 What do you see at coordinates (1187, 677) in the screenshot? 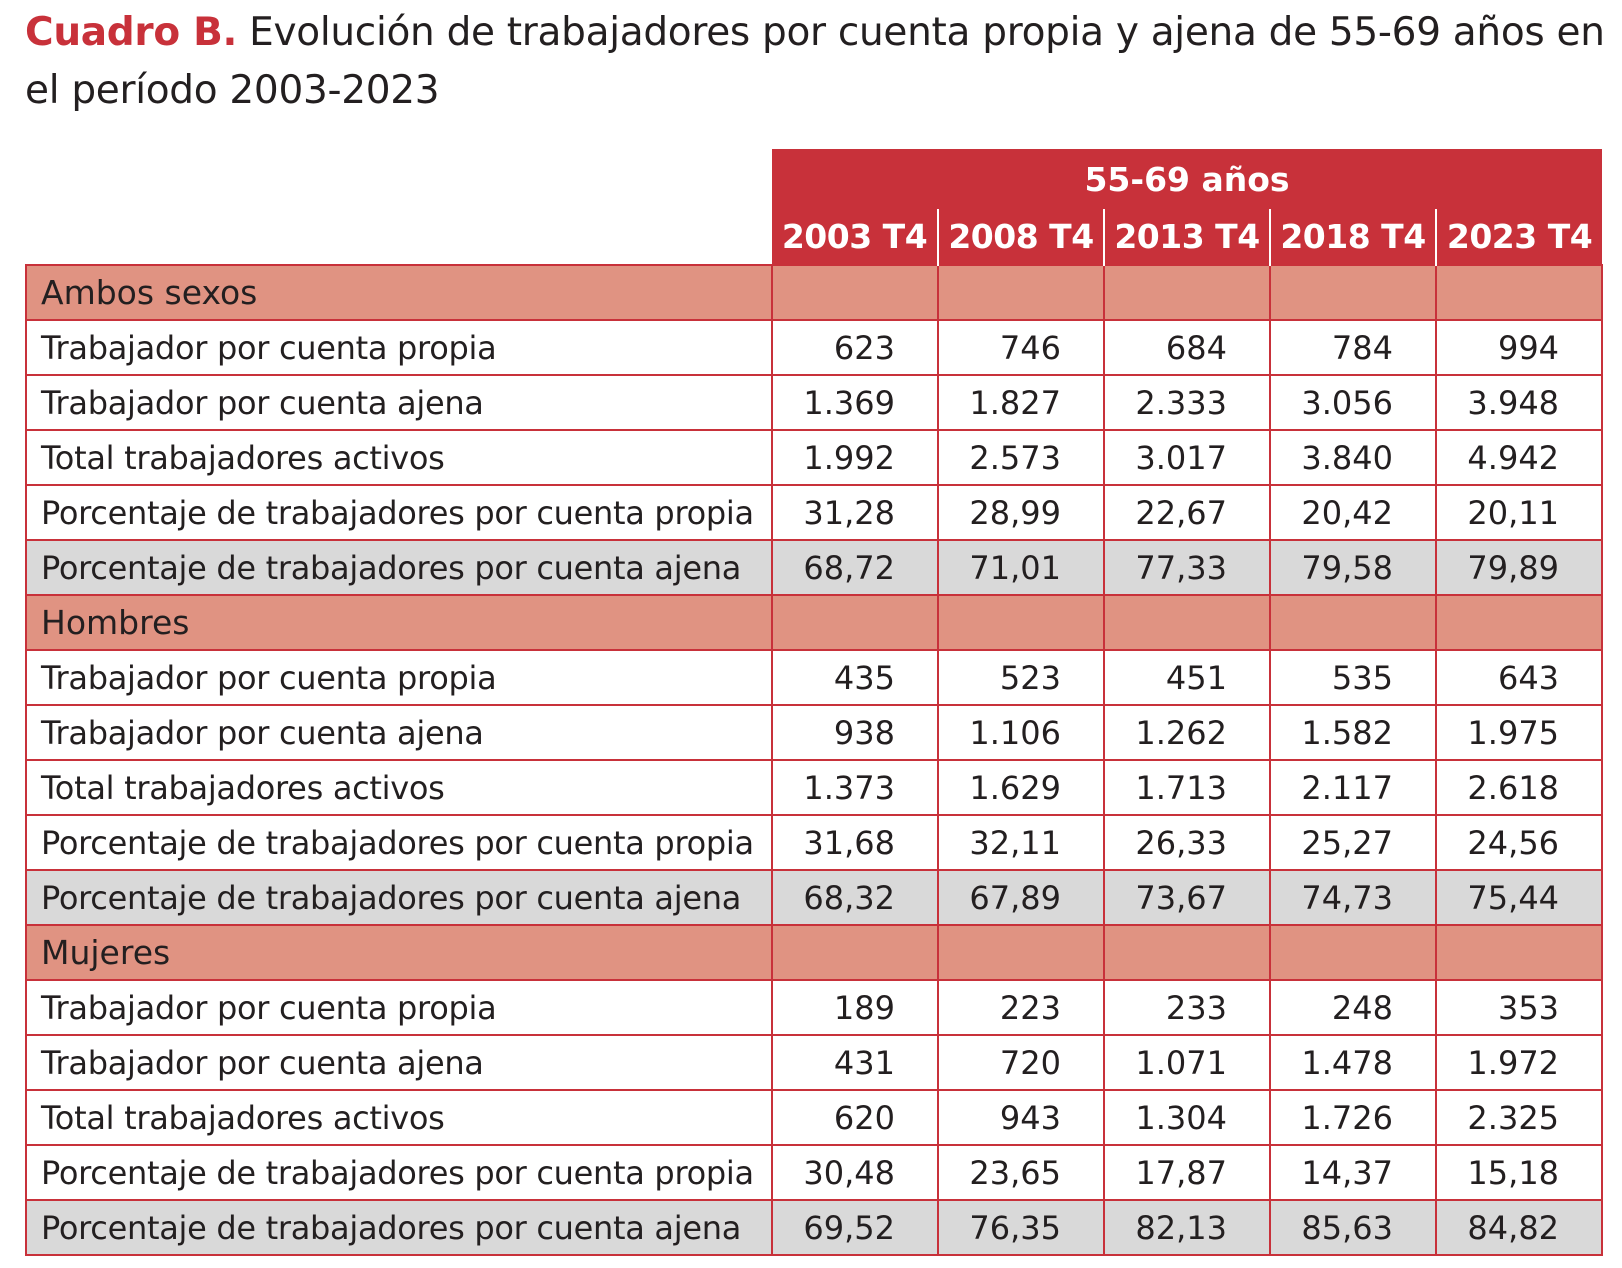
I see `value-cell: 451` at bounding box center [1187, 677].